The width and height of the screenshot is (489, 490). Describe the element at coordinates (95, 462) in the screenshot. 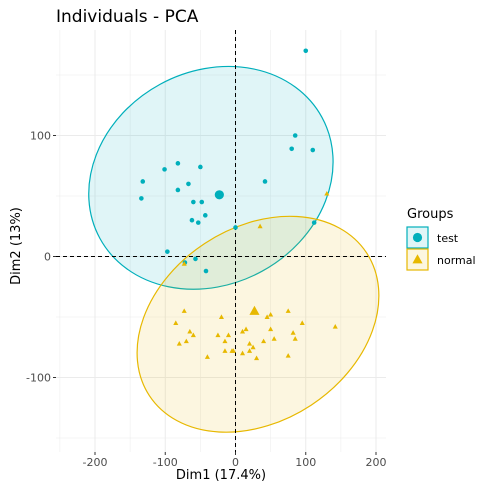

I see `x-tick-label: -200` at that location.